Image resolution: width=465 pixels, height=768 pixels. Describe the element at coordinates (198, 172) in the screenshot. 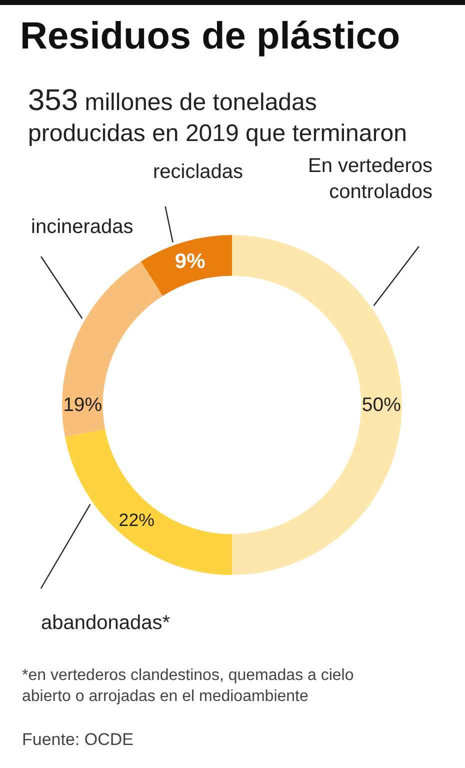

I see `slice-label: recicladas` at that location.